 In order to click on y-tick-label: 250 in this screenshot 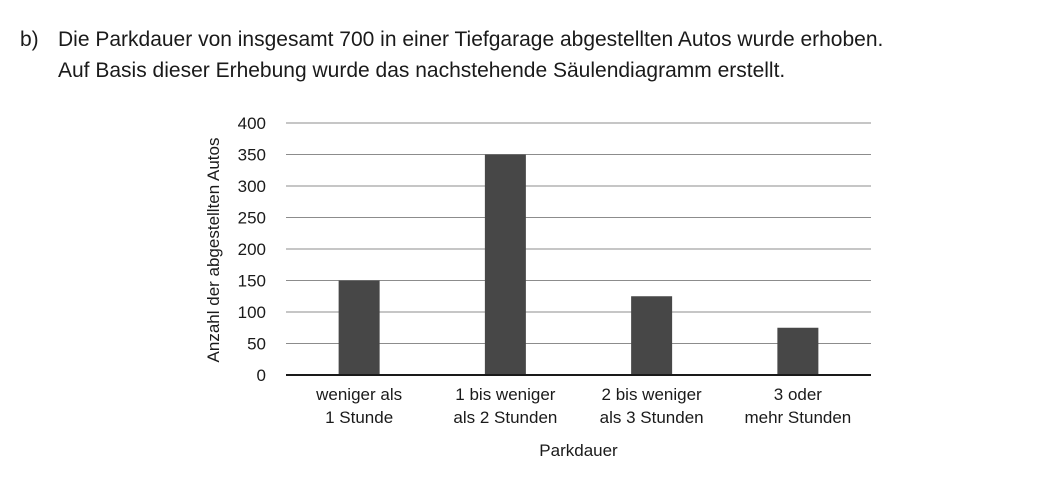, I will do `click(252, 218)`.